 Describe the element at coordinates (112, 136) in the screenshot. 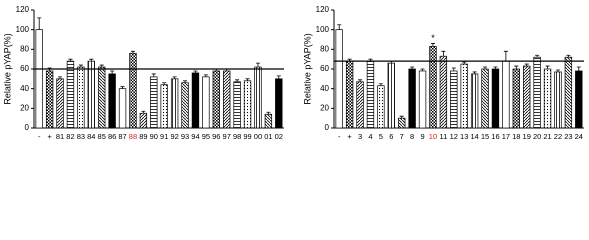

I see `x-tick-label: 86` at that location.